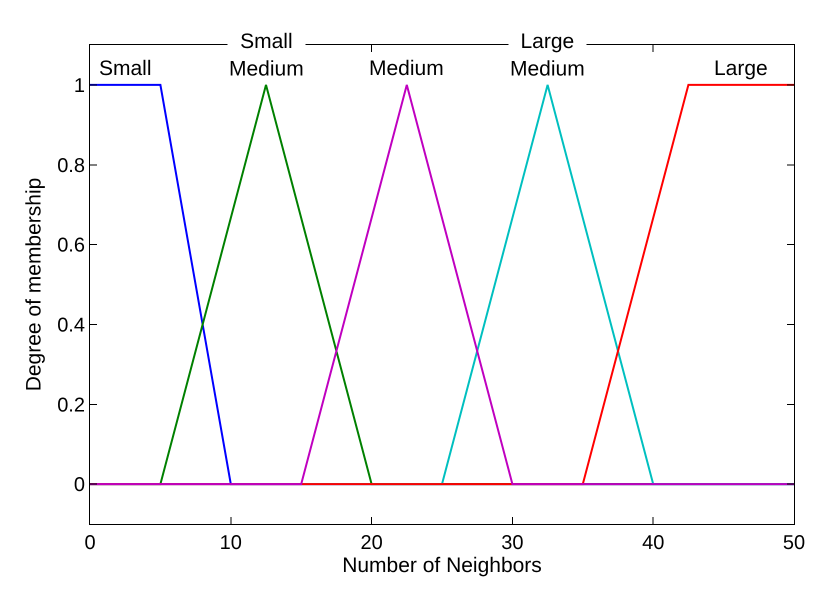 This screenshot has height=589, width=817. What do you see at coordinates (653, 543) in the screenshot?
I see `x-tick-label: 40` at bounding box center [653, 543].